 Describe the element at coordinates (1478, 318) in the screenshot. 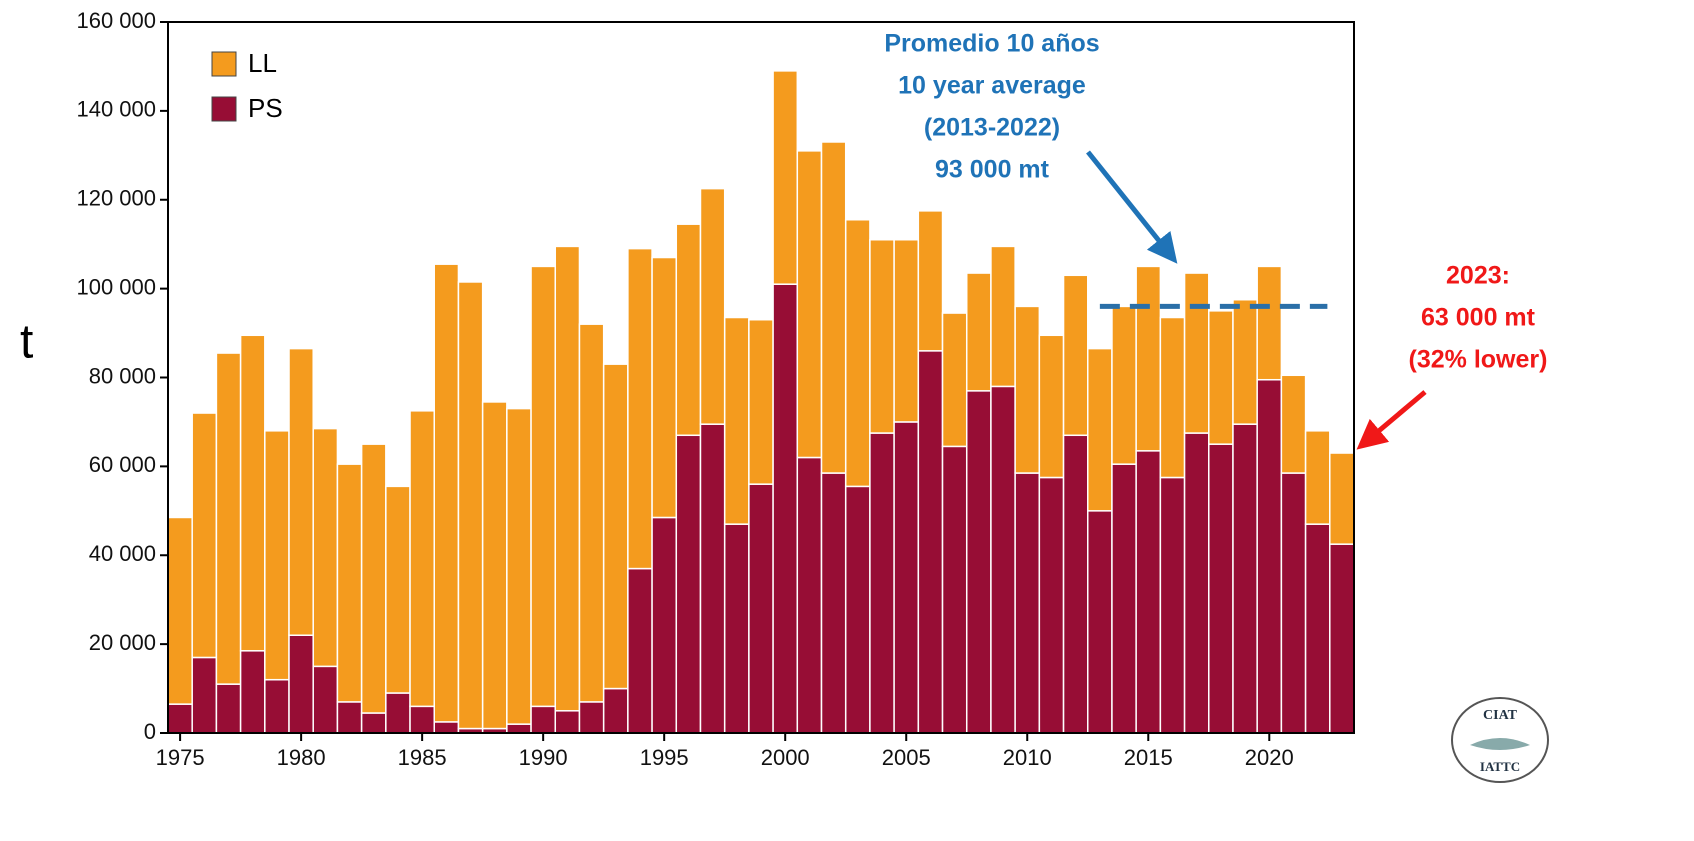

I see `annotation: 63 000 mt` at that location.